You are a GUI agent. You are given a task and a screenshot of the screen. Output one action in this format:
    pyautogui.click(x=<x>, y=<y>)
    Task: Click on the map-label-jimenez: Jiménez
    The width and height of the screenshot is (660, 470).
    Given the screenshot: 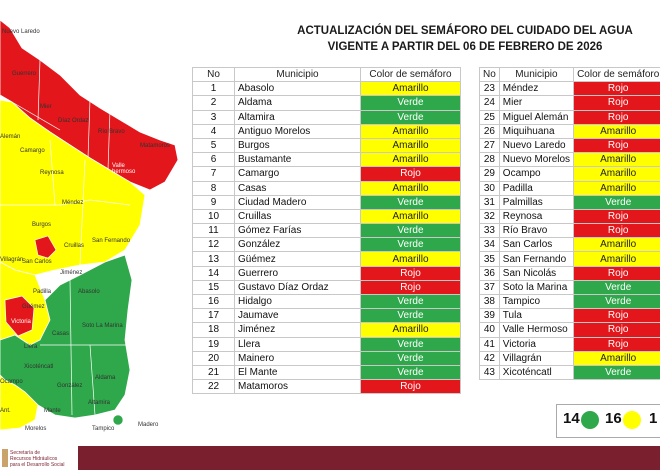 What is the action you would take?
    pyautogui.click(x=71, y=273)
    